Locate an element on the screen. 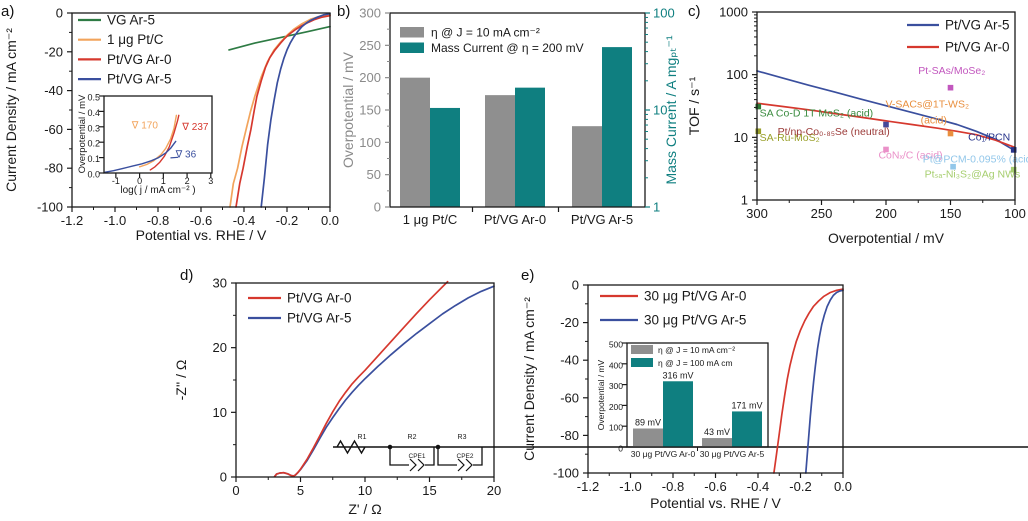  inset-x-axis-label: log( j / mA cm⁻² ) is located at coordinates (157, 190).